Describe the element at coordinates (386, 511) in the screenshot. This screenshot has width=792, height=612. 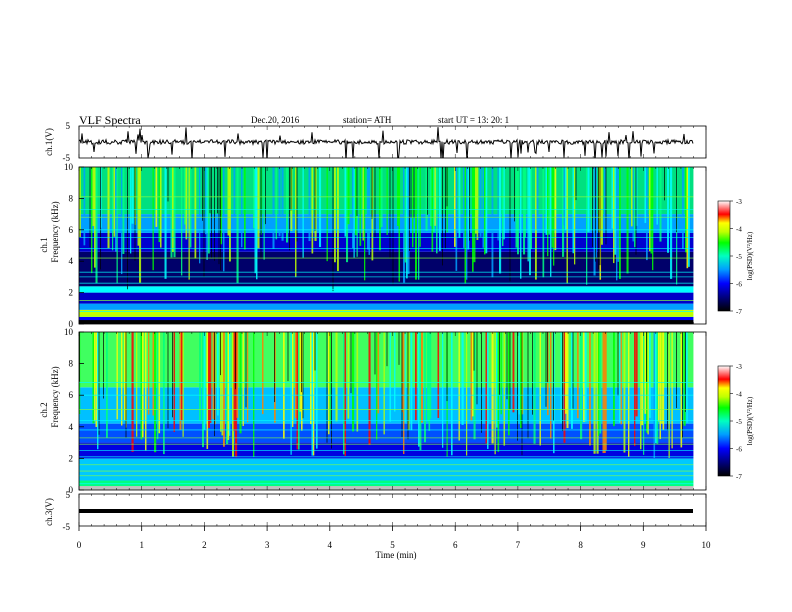
I see `ch3-waveform-trace` at that location.